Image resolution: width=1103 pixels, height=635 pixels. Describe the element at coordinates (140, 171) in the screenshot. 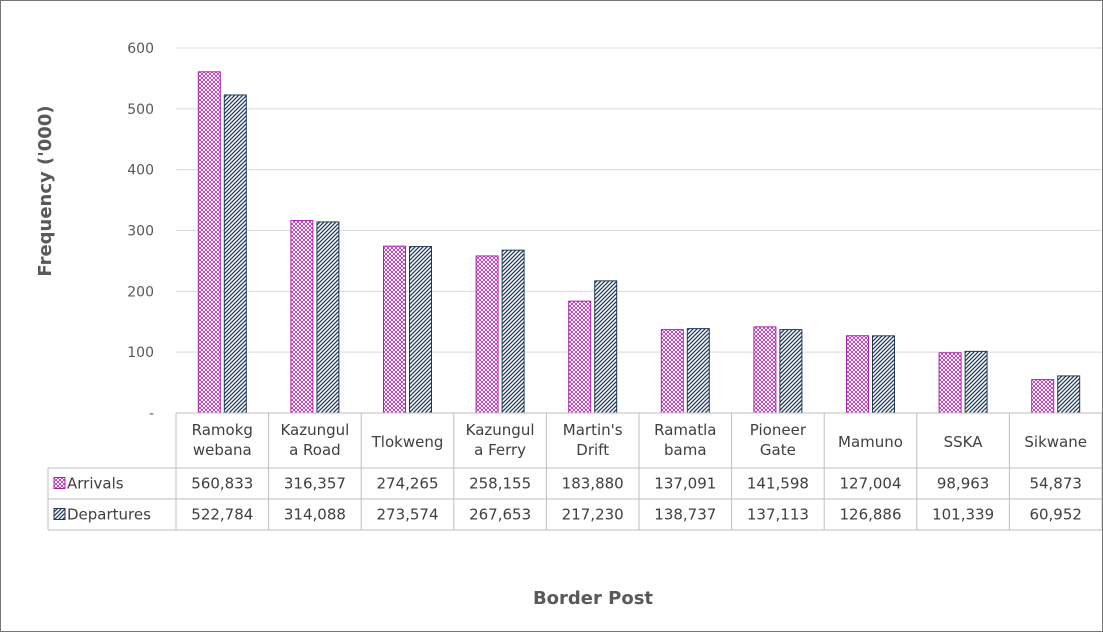

I see `y-tick-label: 400` at that location.